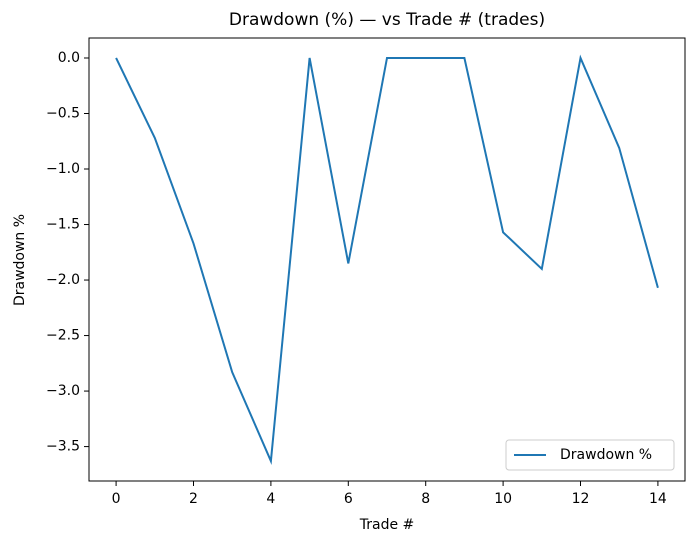  Describe the element at coordinates (63, 336) in the screenshot. I see `y-tick-label: −2.5` at that location.